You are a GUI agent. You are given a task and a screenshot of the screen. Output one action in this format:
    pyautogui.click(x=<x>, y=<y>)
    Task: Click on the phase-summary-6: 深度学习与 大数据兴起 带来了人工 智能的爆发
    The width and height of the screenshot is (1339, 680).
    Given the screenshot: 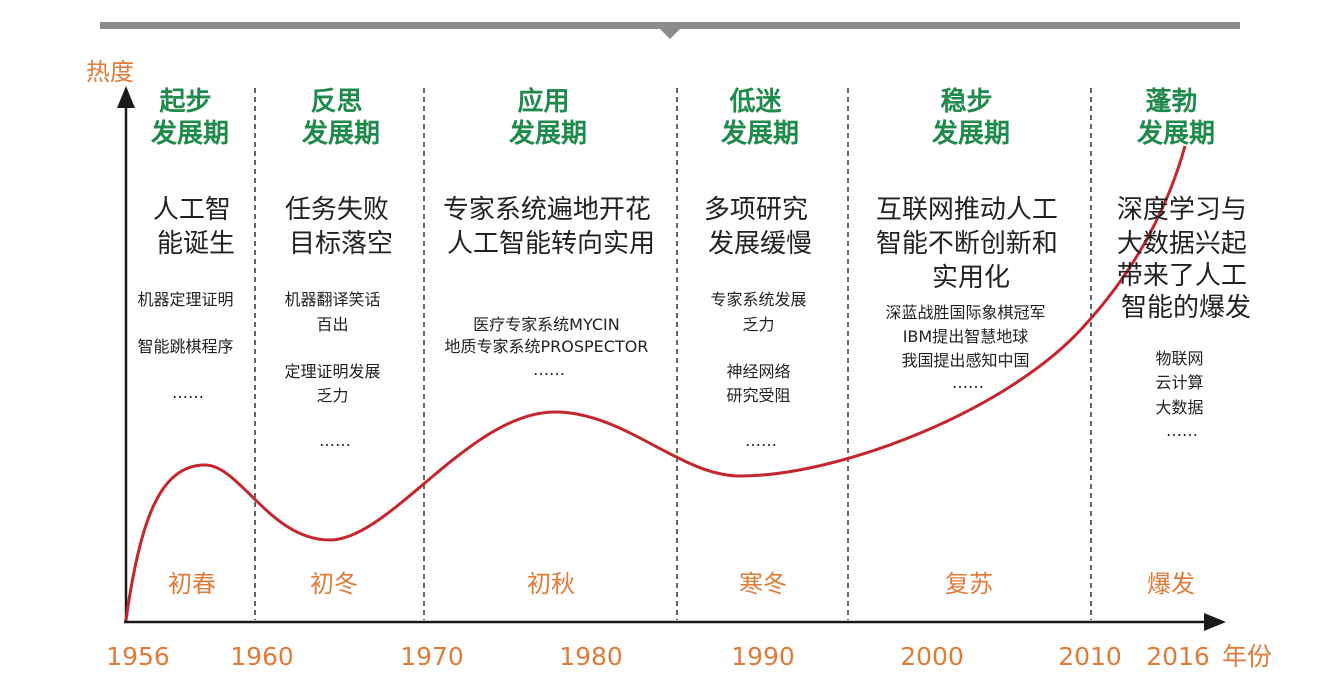 What is the action you would take?
    pyautogui.click(x=1186, y=259)
    